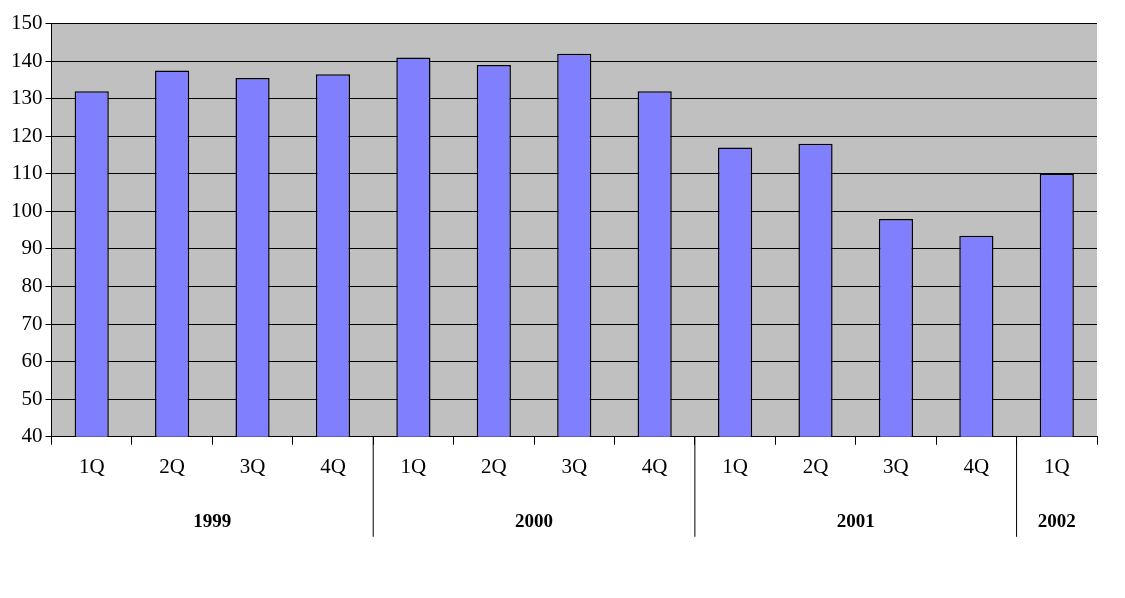 This screenshot has height=598, width=1125. I want to click on y-tick-label: 40, so click(32, 435).